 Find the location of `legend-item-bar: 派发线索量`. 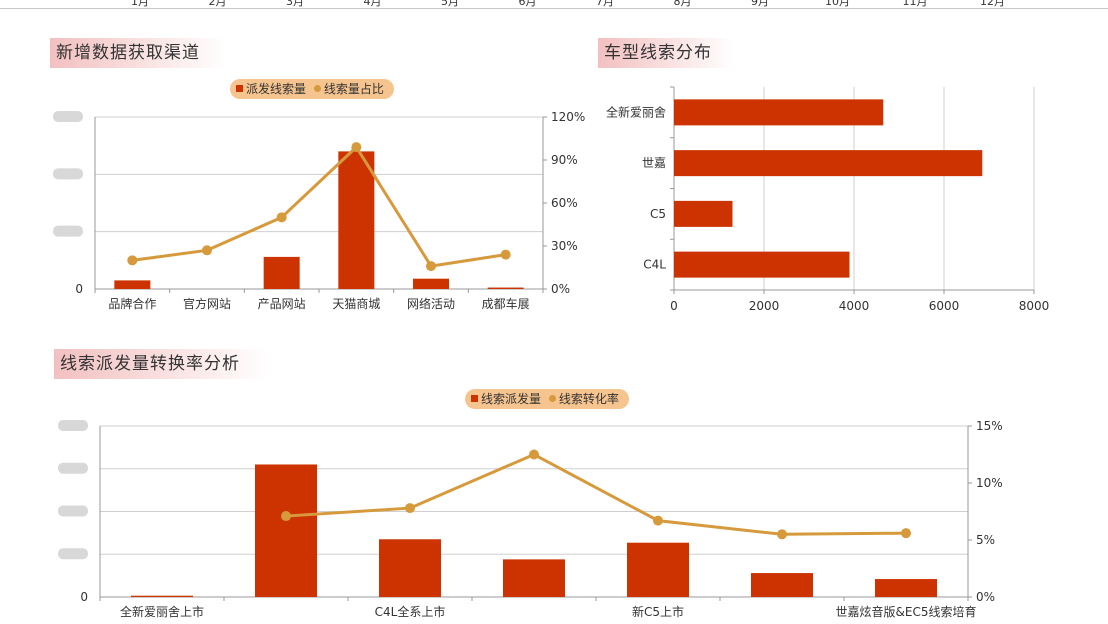

legend-item-bar: 派发线索量 is located at coordinates (271, 89).